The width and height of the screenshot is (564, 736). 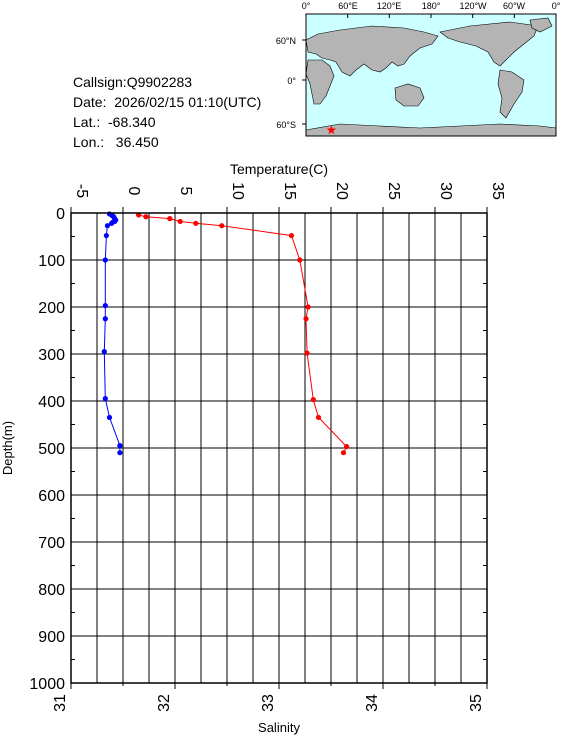 I want to click on map-lon-label-2: 120°E, so click(x=389, y=6).